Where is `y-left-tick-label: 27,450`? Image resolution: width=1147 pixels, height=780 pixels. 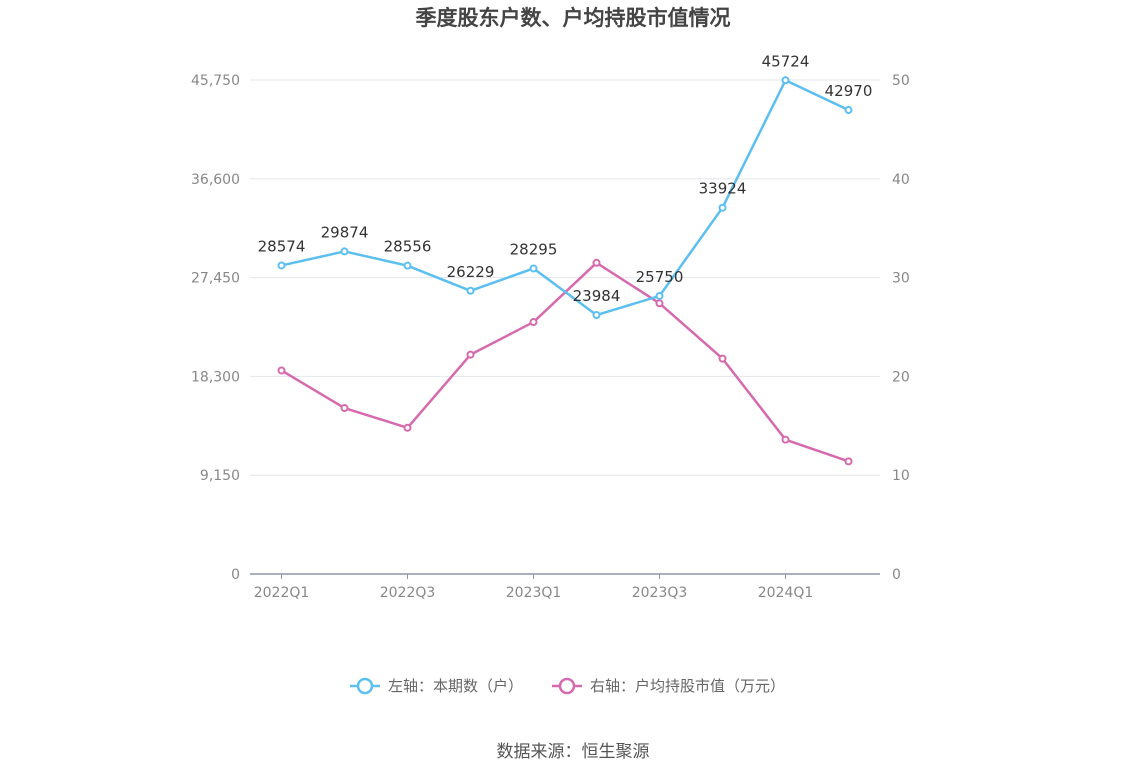
y-left-tick-label: 27,450 is located at coordinates (215, 279).